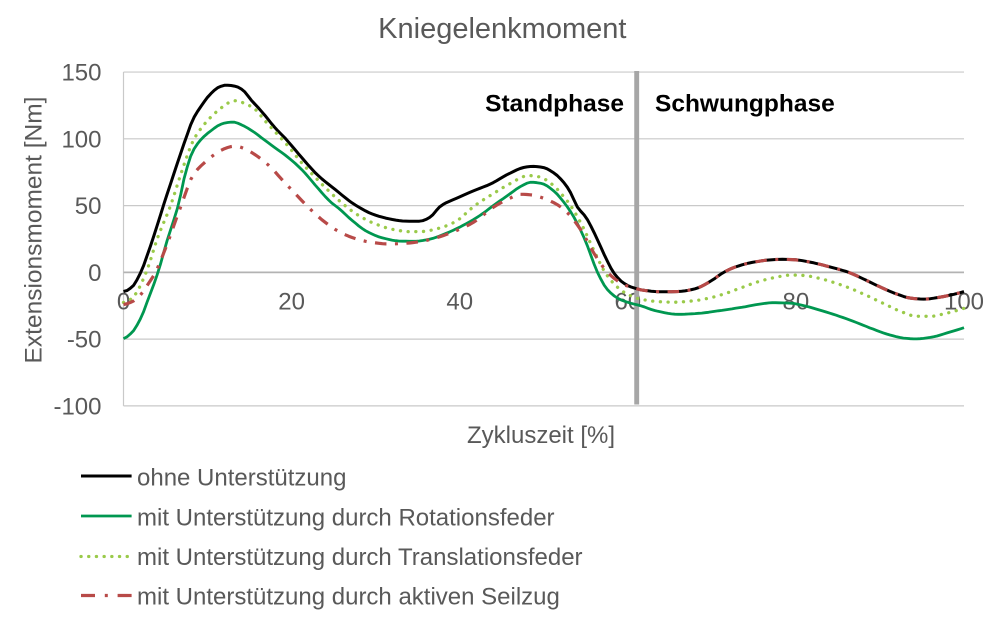  Describe the element at coordinates (348, 596) in the screenshot. I see `svg-text:mit Unterstützung durch aktive: mit Unterstützung durch aktiven Seilzug` at that location.